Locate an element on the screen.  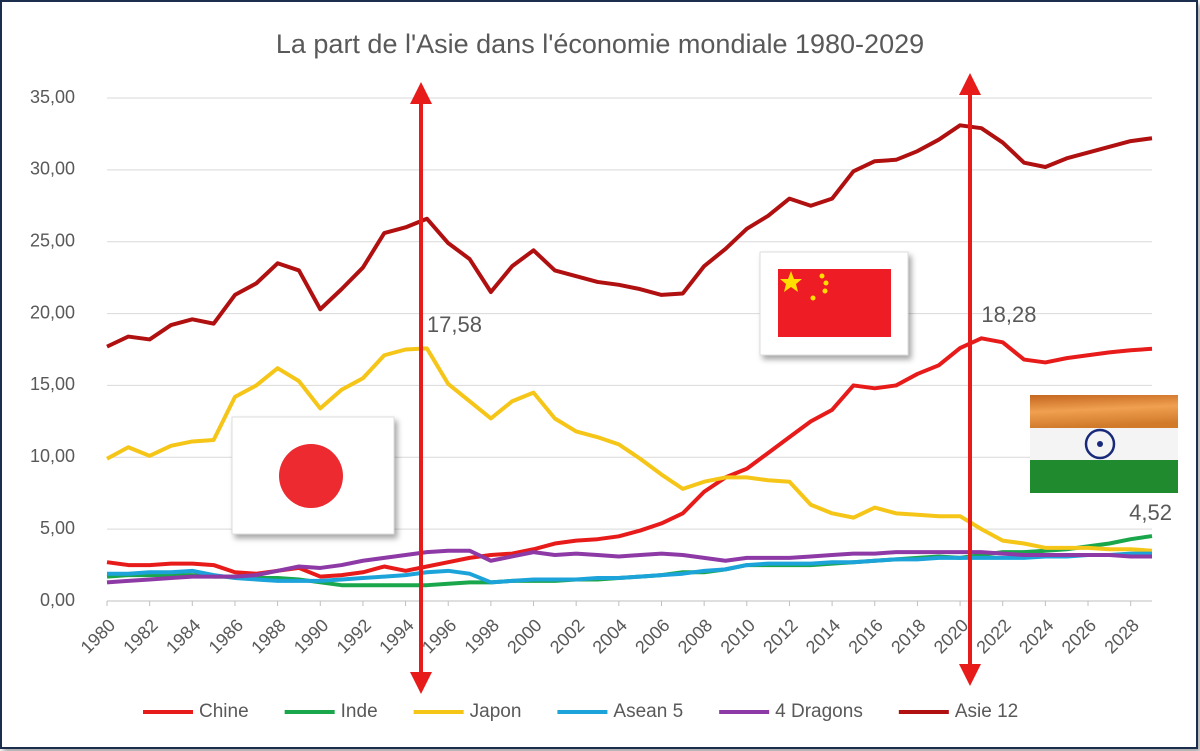
y-tick-label: 20,00 is located at coordinates (52, 312).